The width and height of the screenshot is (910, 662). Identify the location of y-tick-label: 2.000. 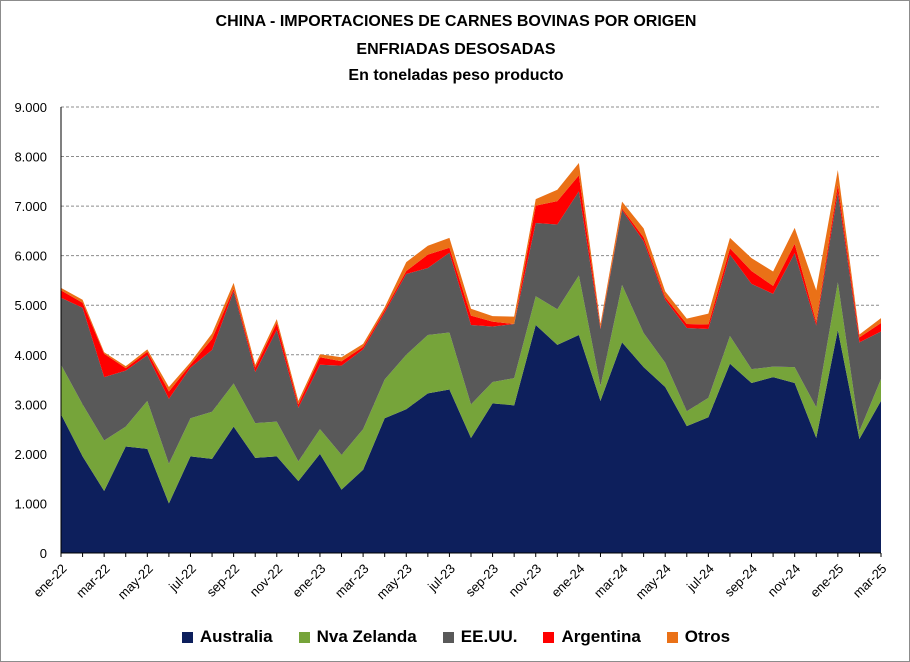
(30, 454).